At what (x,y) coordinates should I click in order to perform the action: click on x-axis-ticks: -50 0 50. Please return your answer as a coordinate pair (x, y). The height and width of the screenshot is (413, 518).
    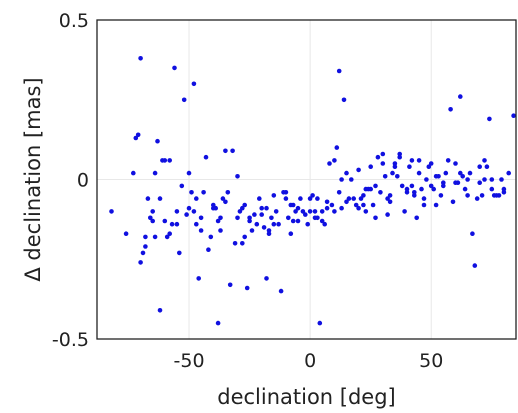
    Looking at the image, I should click on (309, 361).